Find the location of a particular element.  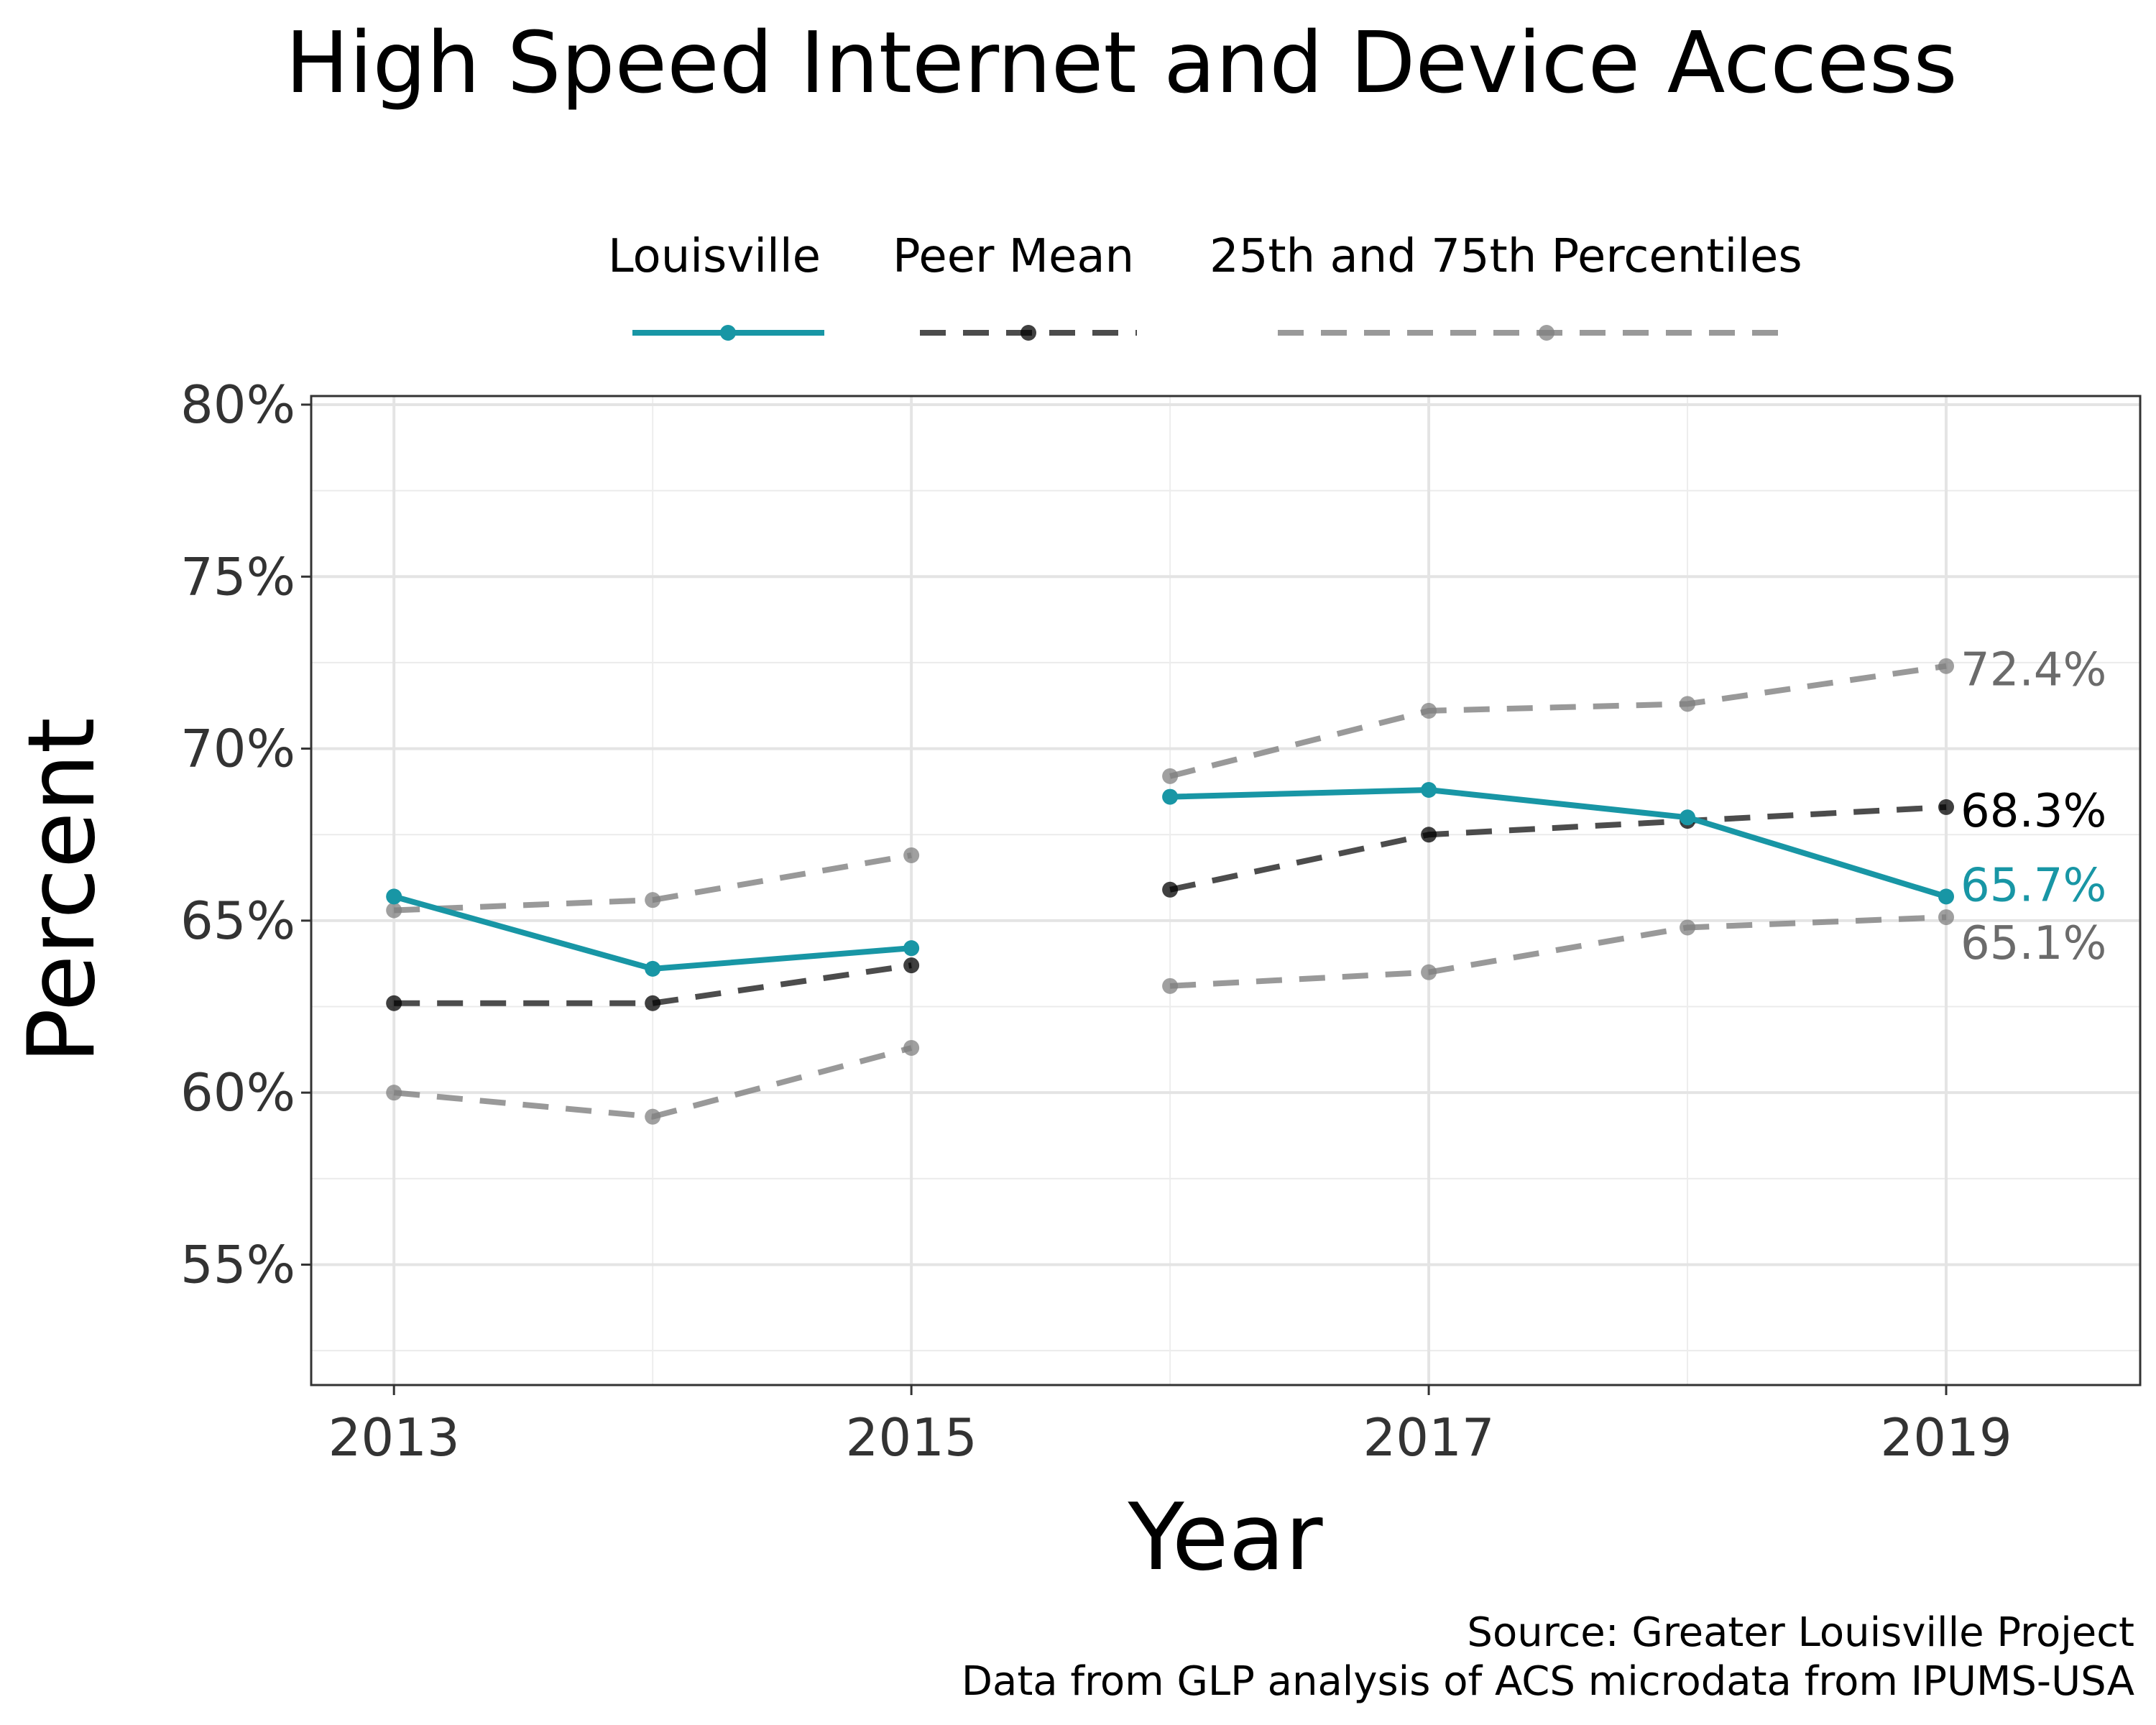

y-tick-label: 70% is located at coordinates (238, 749).